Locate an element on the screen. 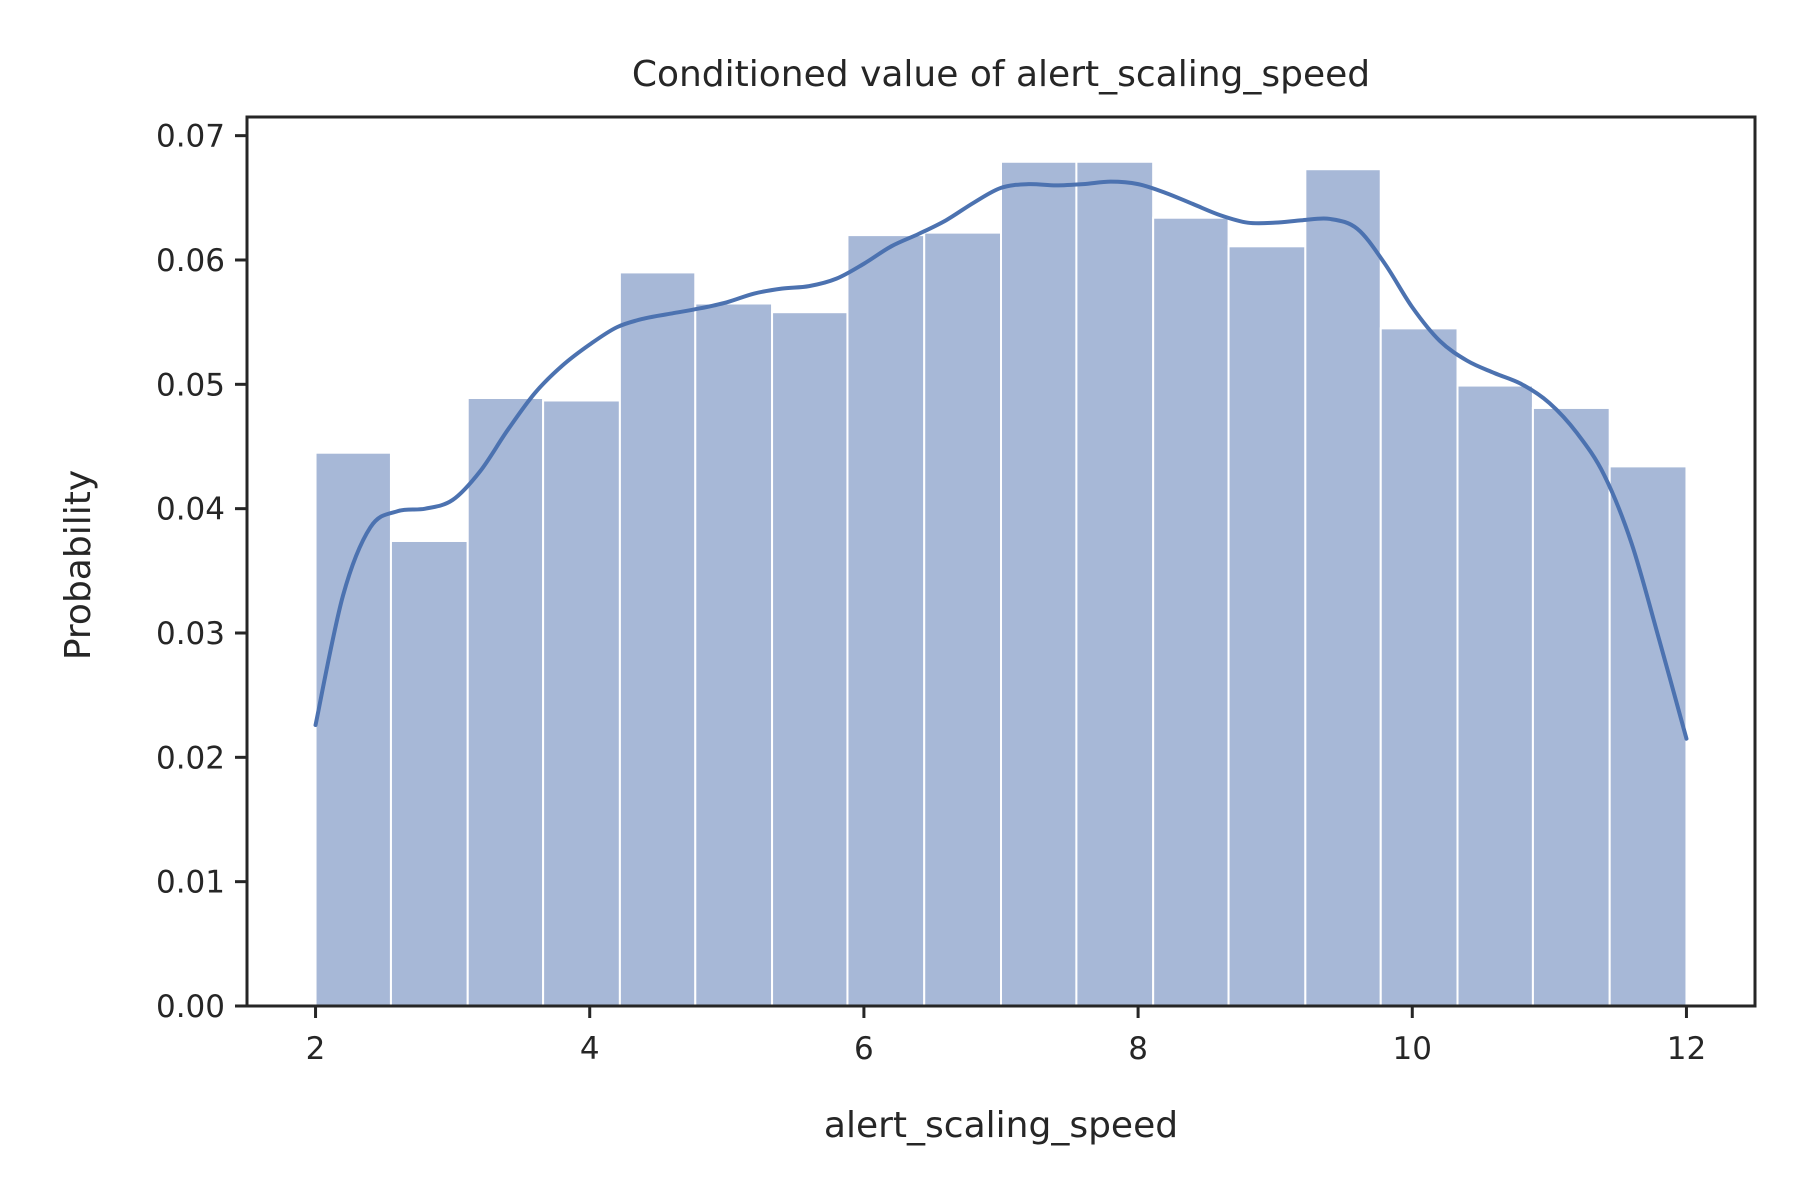  y-tick-label: 0.02 is located at coordinates (190, 758).